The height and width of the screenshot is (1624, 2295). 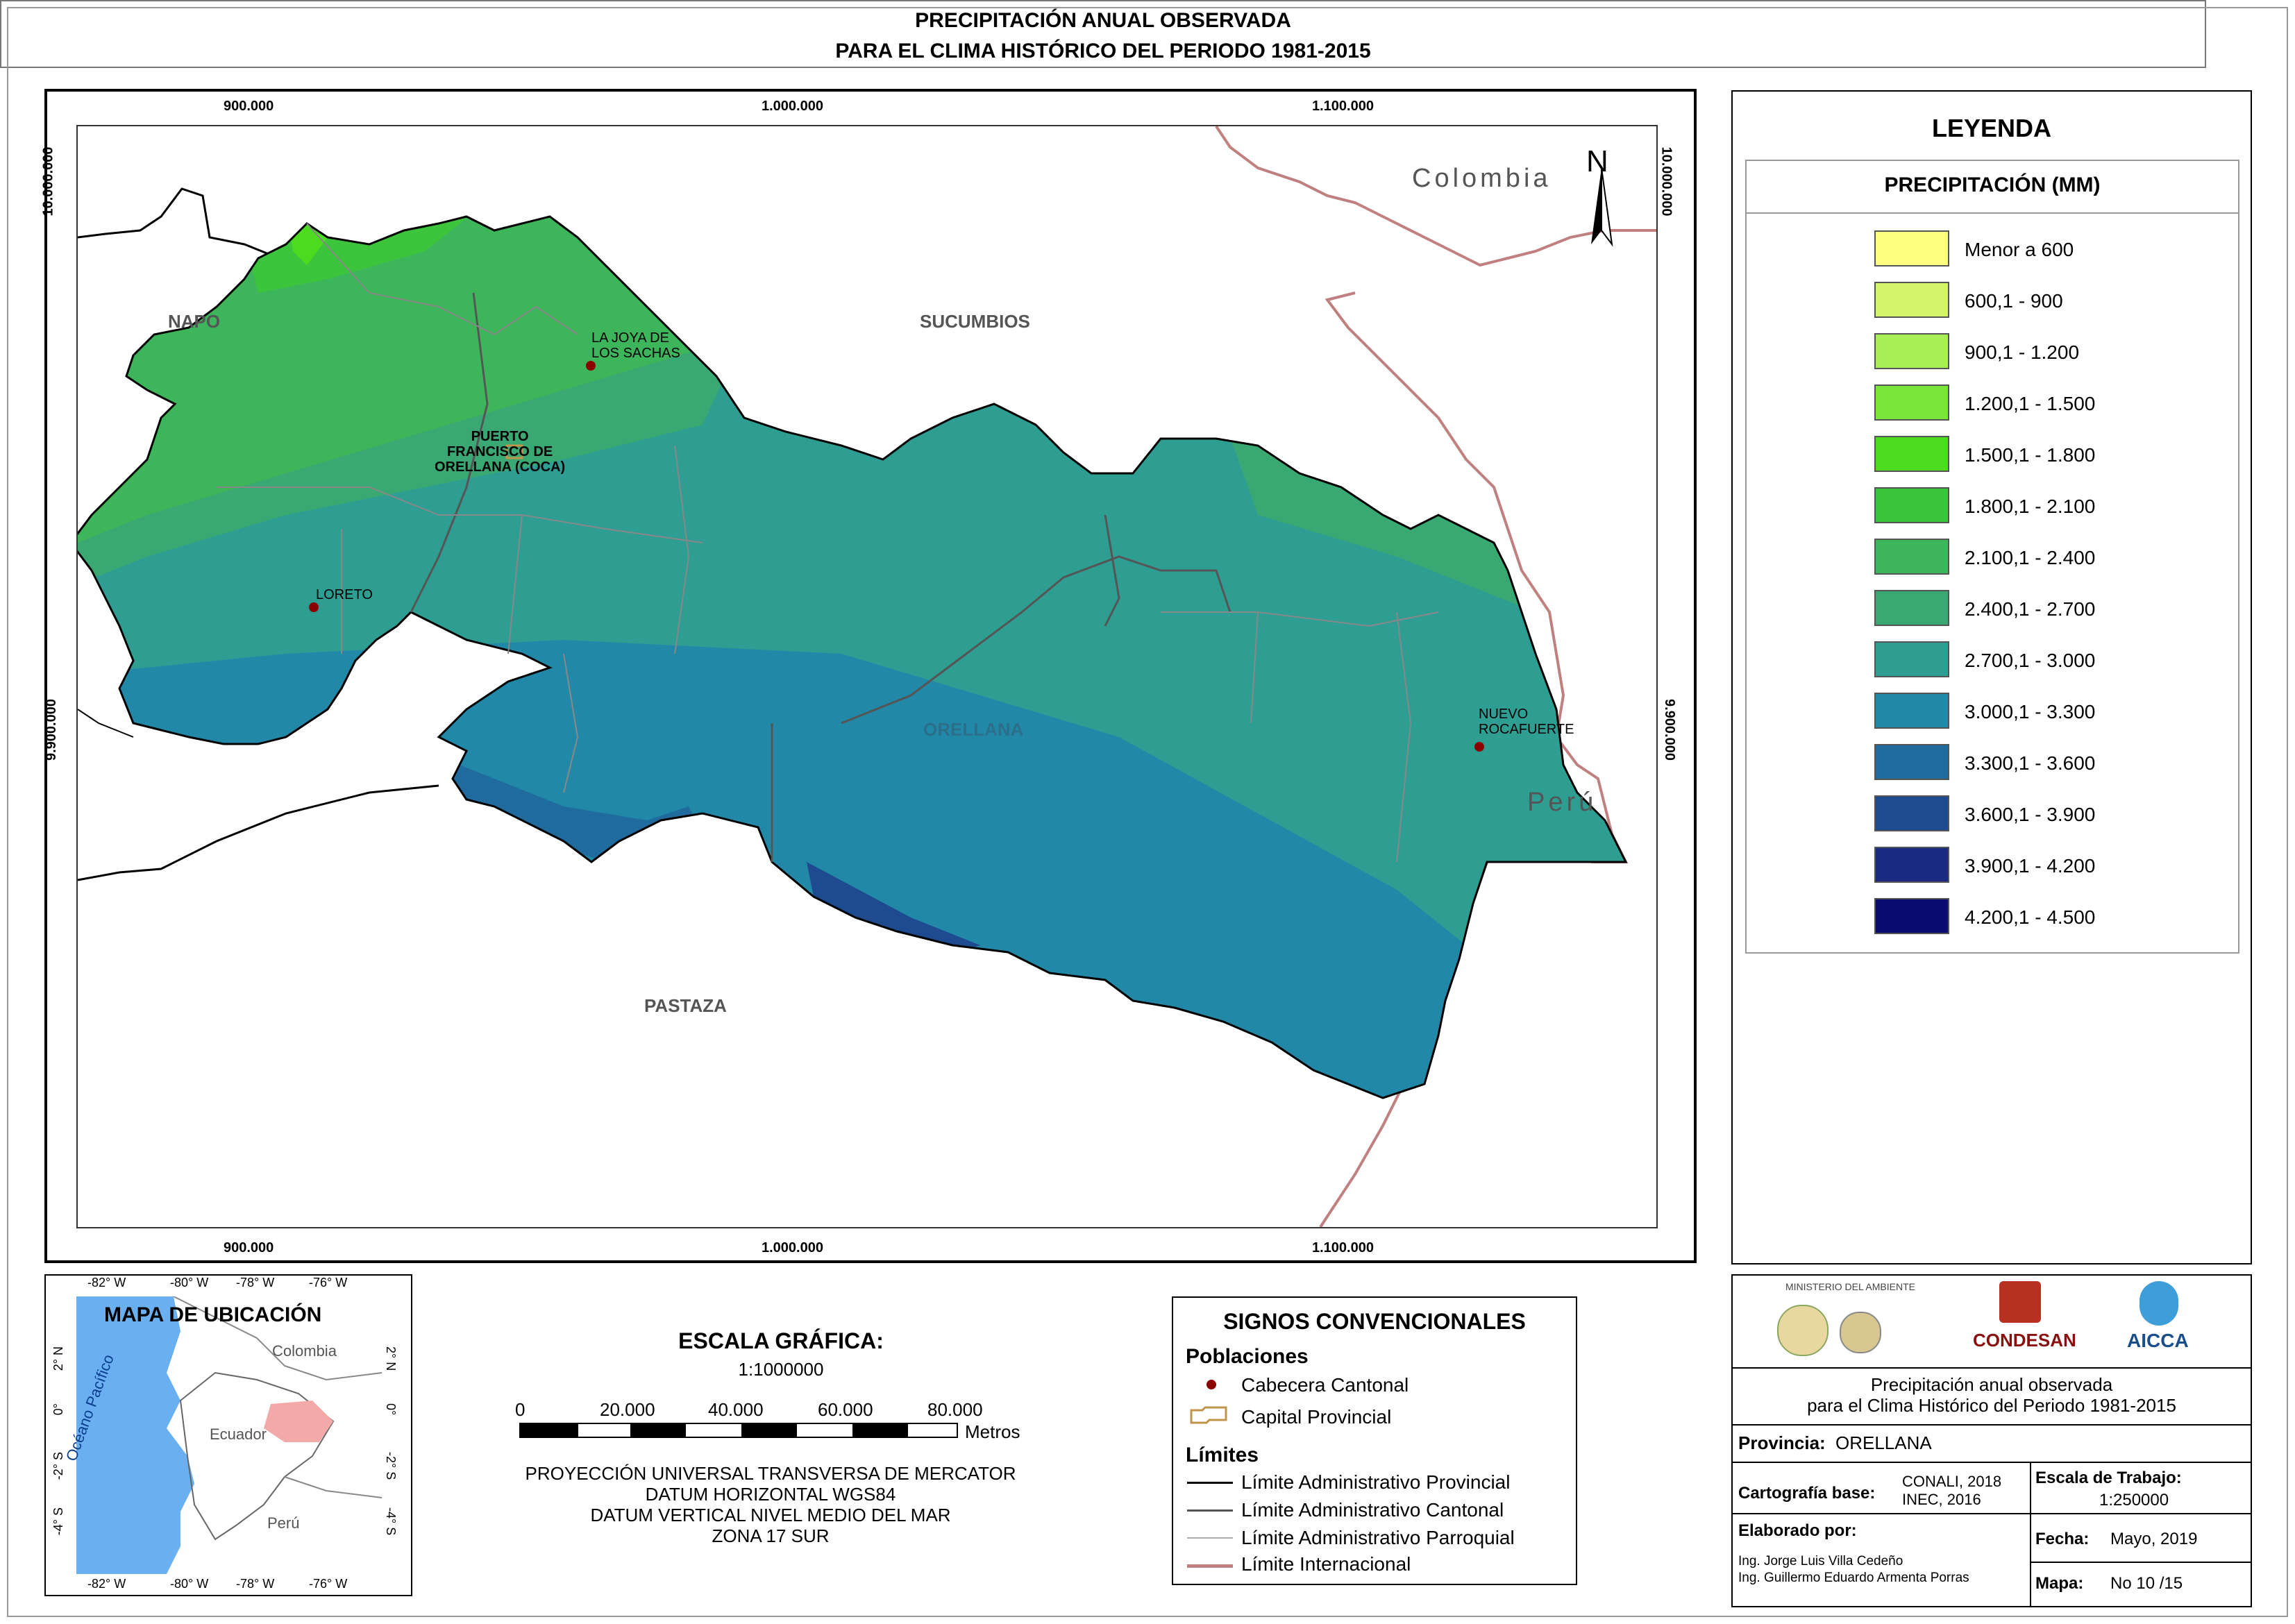 What do you see at coordinates (1991, 128) in the screenshot?
I see `legend-title: LEYENDA` at bounding box center [1991, 128].